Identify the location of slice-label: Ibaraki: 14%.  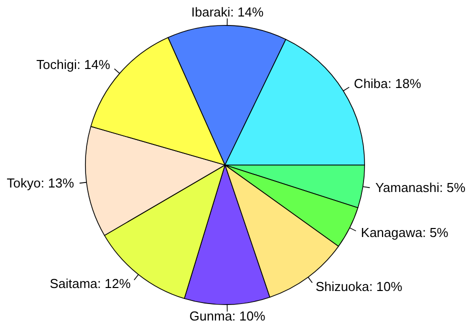
(227, 12).